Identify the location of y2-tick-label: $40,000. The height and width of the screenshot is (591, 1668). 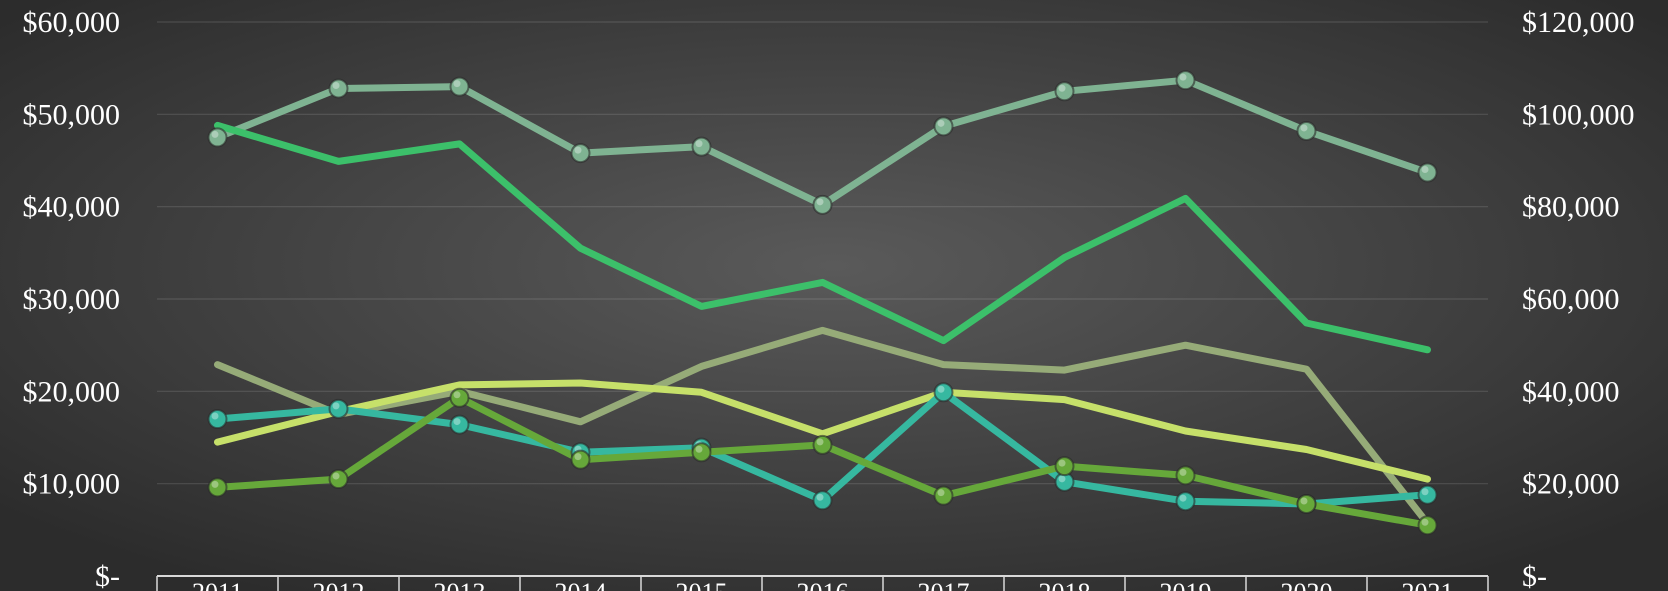
(1571, 391).